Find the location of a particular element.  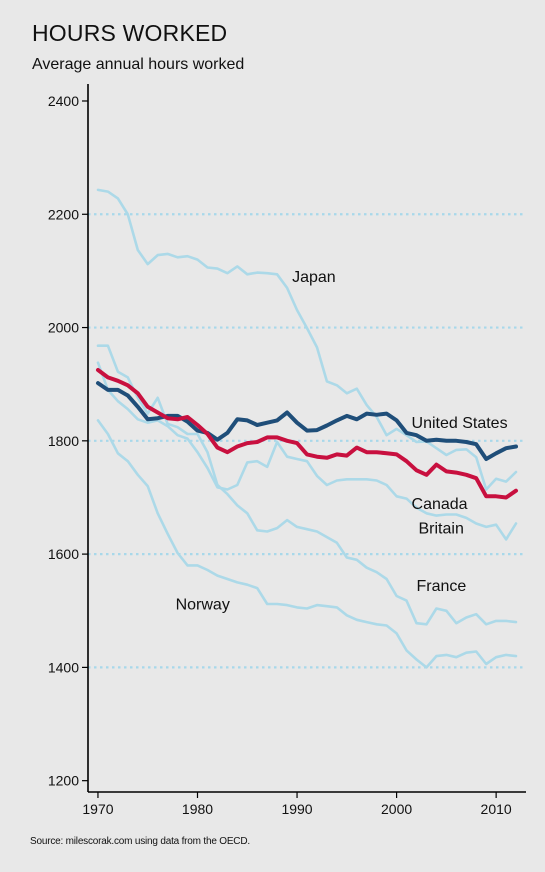

series-label-japan: Japan is located at coordinates (314, 277).